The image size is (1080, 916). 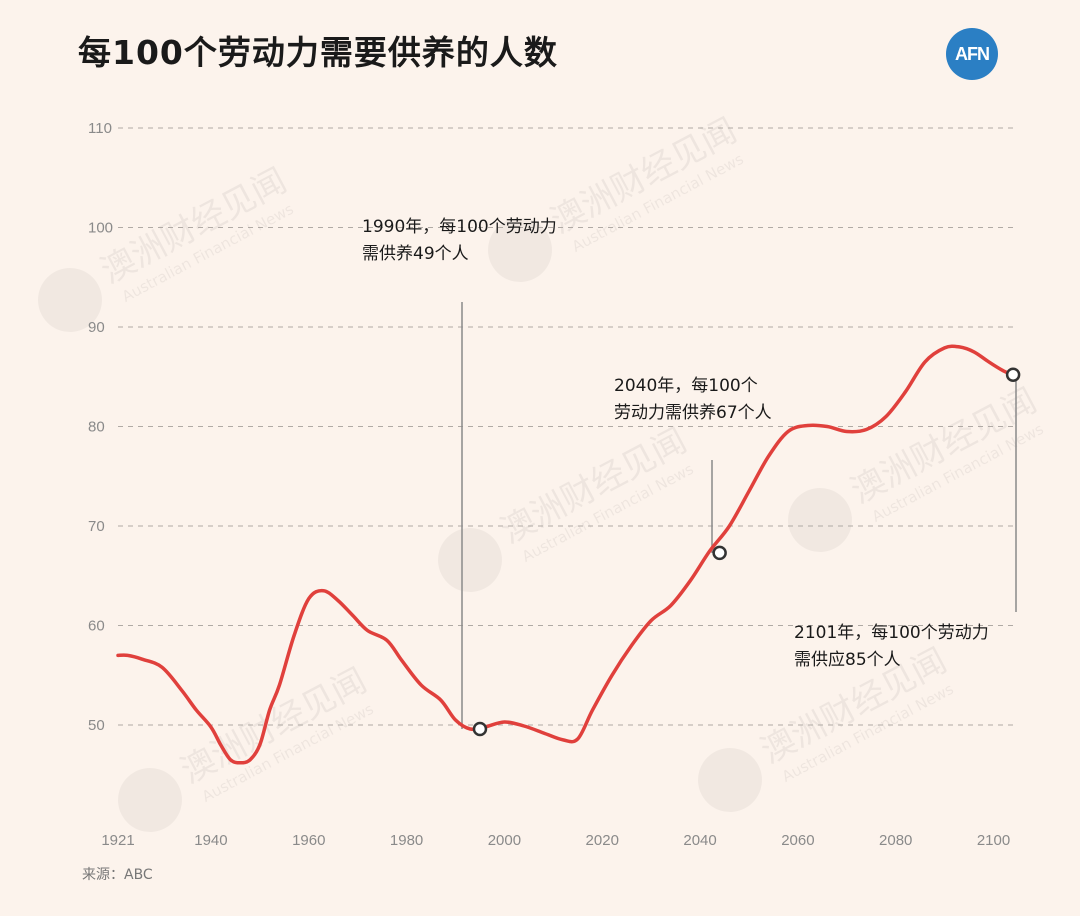 What do you see at coordinates (797, 840) in the screenshot?
I see `x-tick-label: 2060` at bounding box center [797, 840].